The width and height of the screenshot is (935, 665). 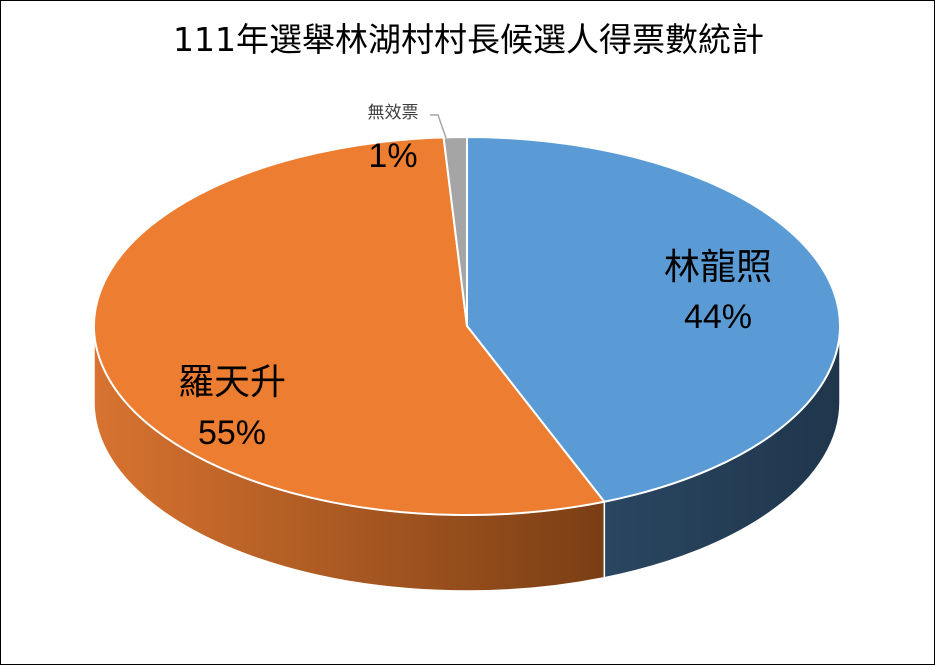 What do you see at coordinates (232, 433) in the screenshot?
I see `slice-value-2: 55%` at bounding box center [232, 433].